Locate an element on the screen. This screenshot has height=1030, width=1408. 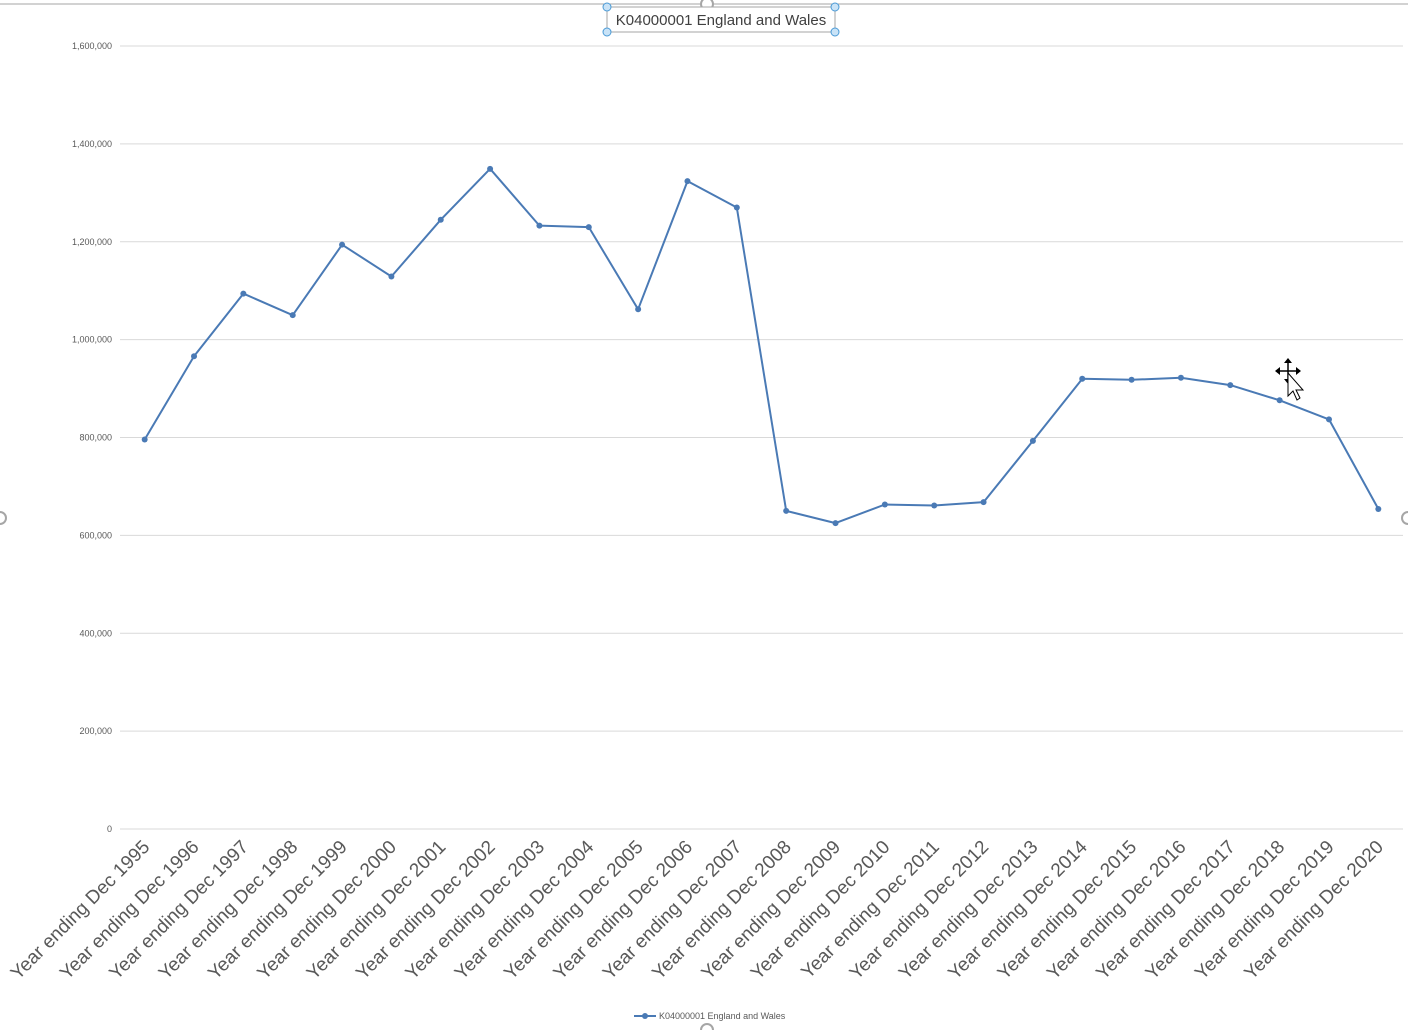
chart-resize-handle-bottom is located at coordinates (707, 1026).